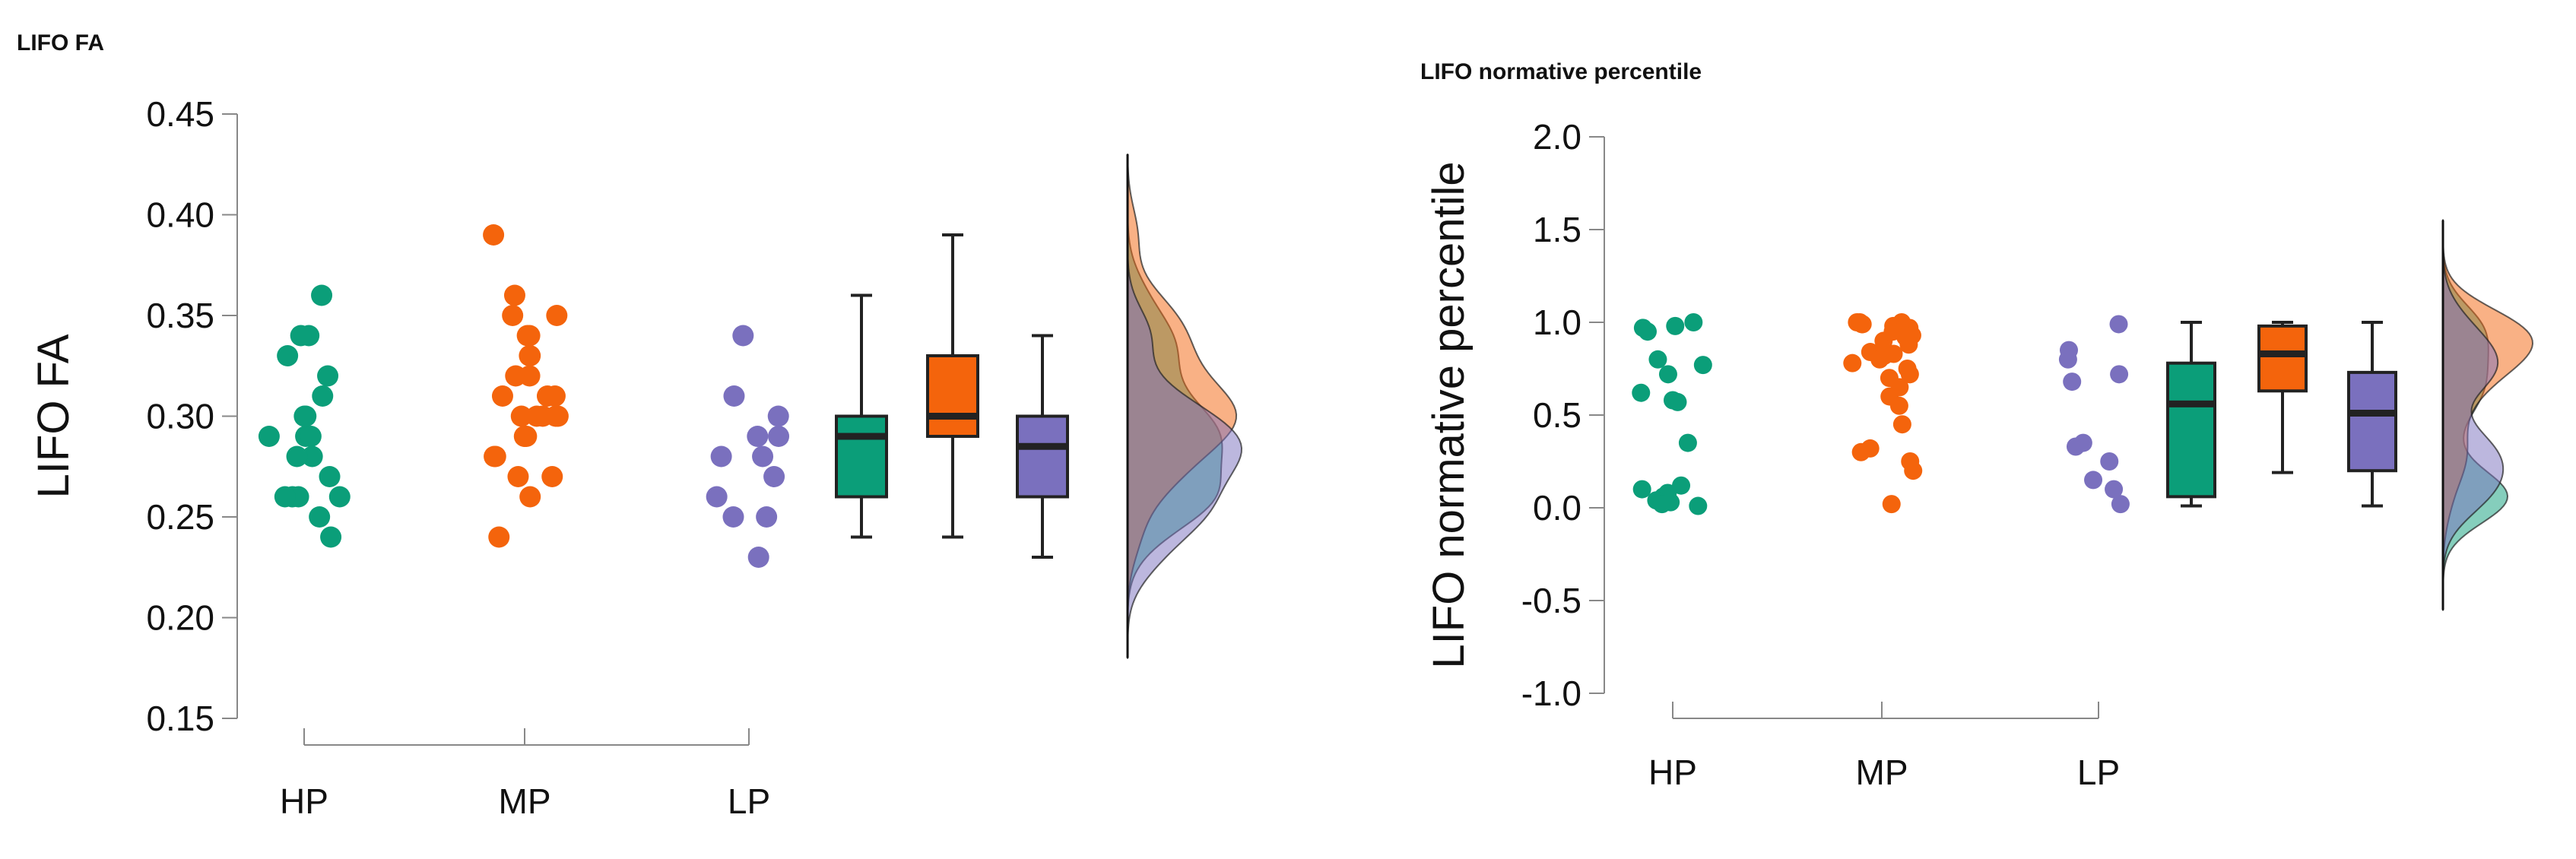  Describe the element at coordinates (749, 801) in the screenshot. I see `x-tick-label-lp: LP` at that location.